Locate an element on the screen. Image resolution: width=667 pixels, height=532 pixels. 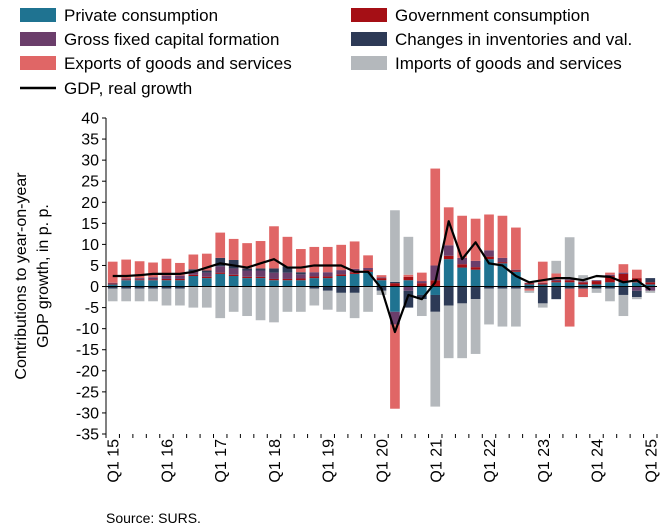
bar-imports-of-goods-and-services-2018Q4 is located at coordinates (314, 297).